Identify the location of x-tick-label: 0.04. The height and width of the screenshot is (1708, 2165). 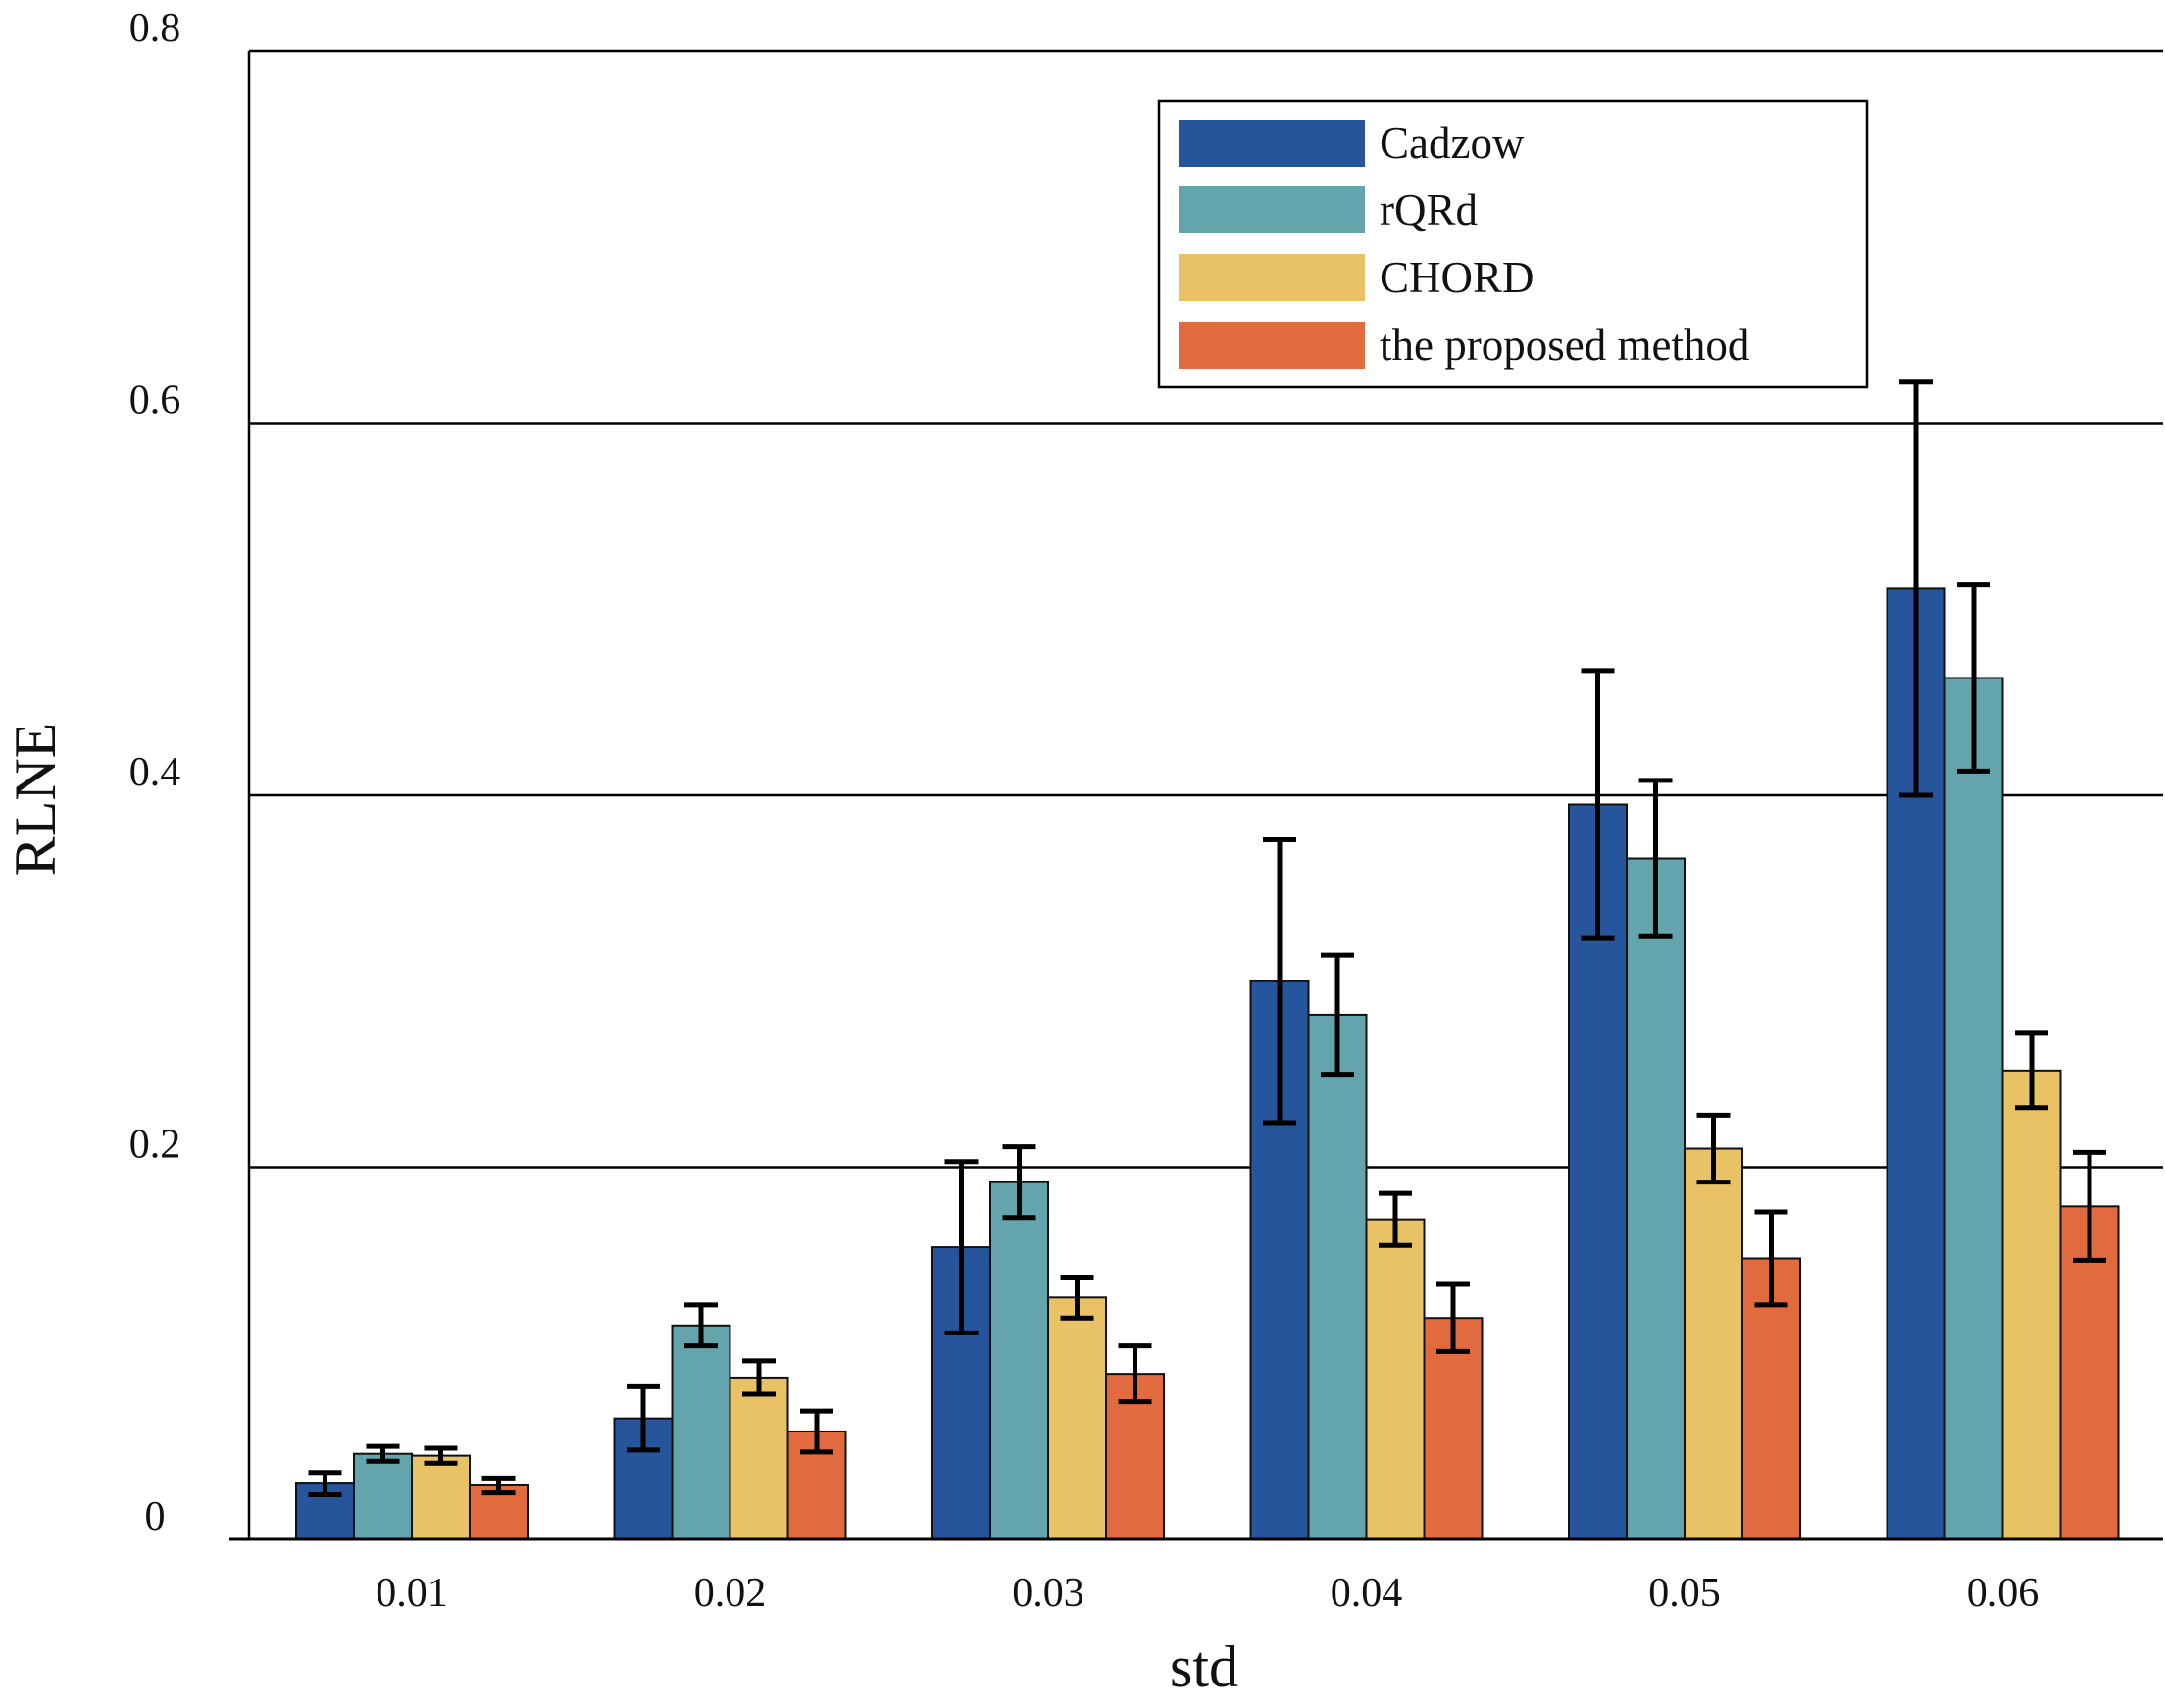
(1367, 1593).